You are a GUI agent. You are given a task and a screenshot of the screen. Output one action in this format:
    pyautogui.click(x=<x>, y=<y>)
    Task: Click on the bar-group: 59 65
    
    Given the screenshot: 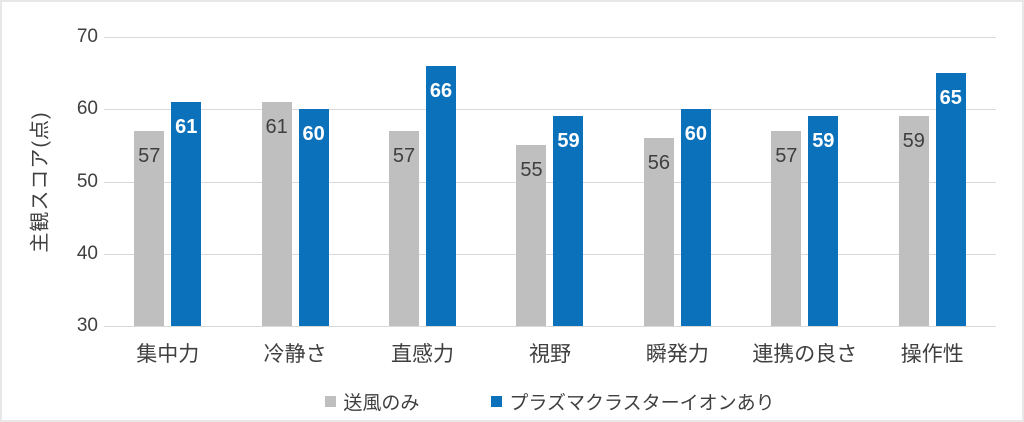 What is the action you would take?
    pyautogui.click(x=932, y=181)
    